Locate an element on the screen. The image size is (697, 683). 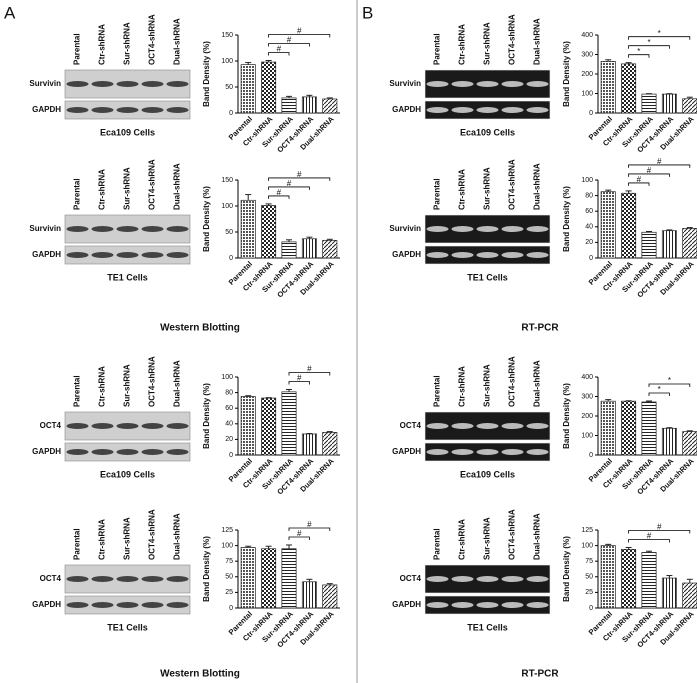
y-tick-label: 400 is located at coordinates (587, 35).